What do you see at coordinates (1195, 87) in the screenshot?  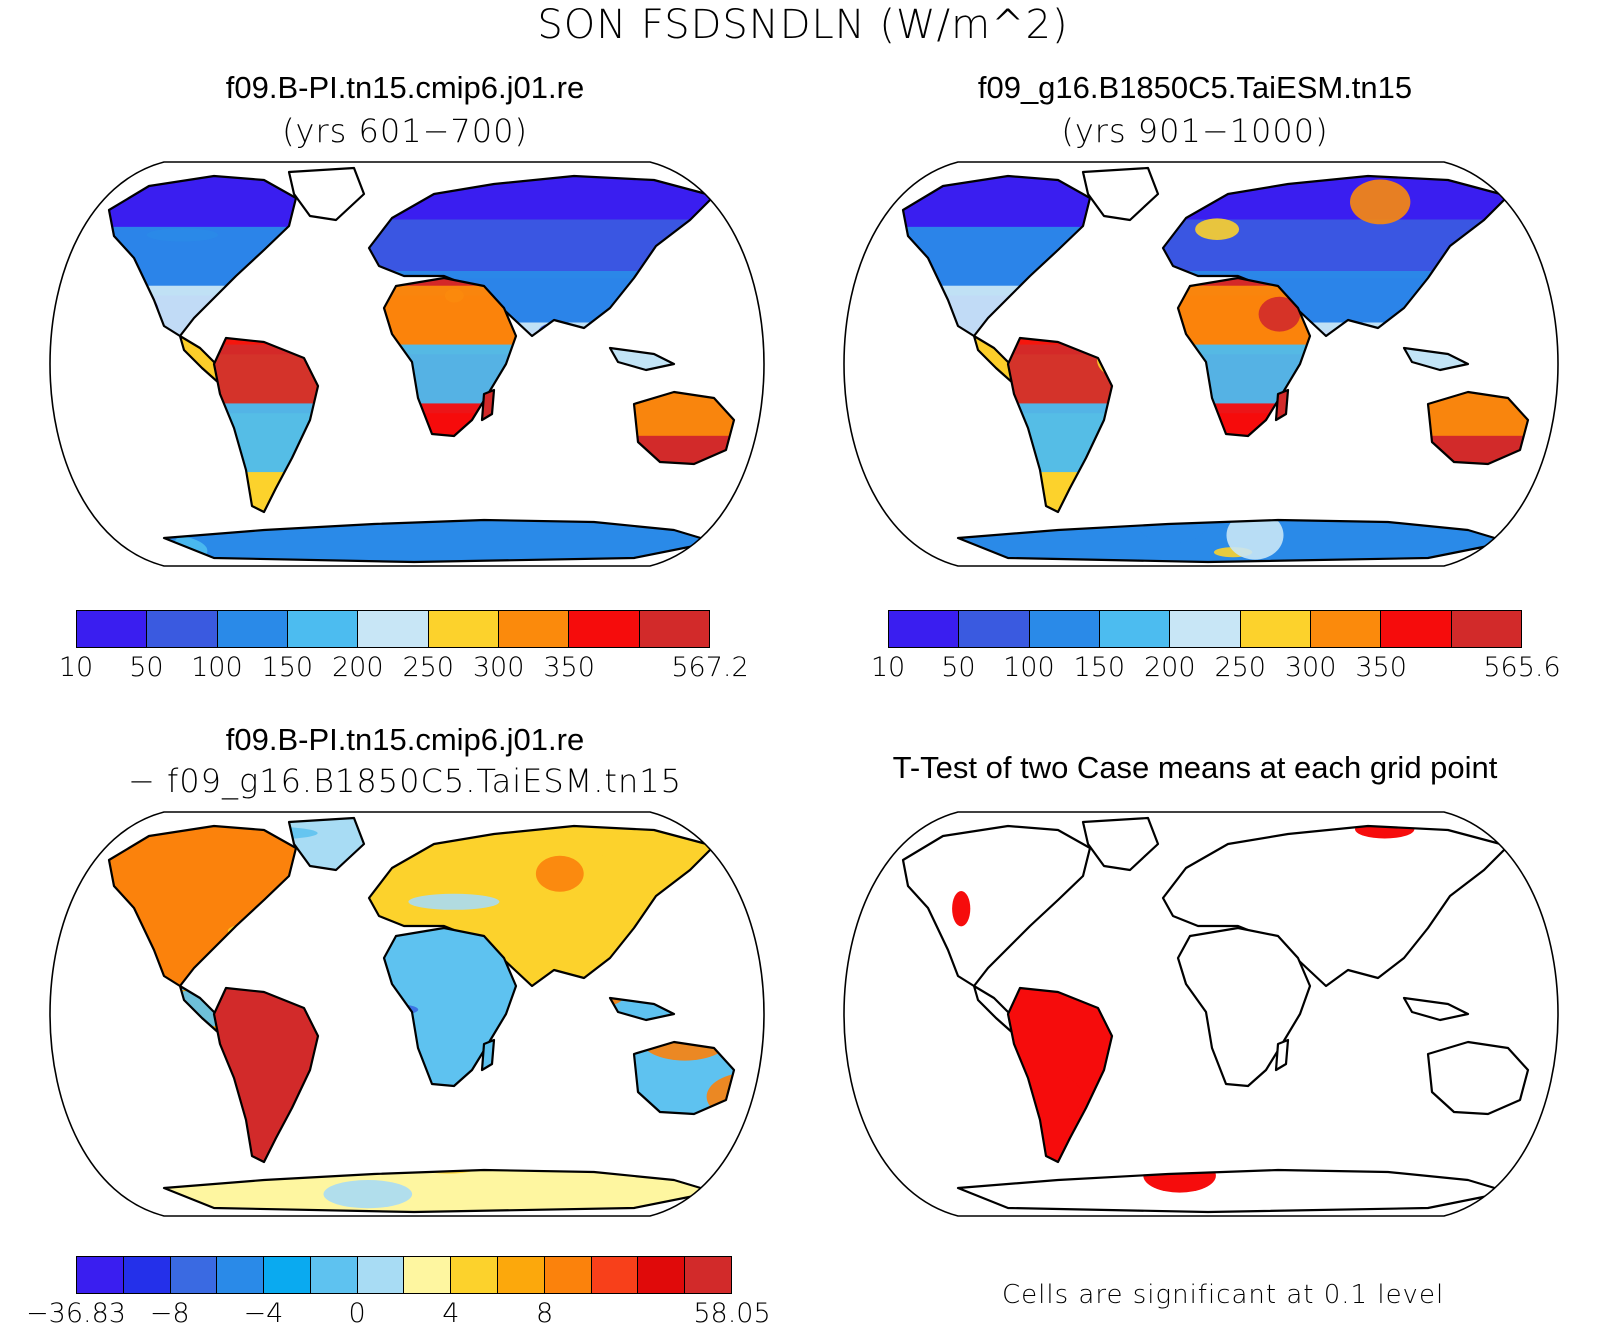 I see `panel-title-top-right: f09_g16.B1850C5.TaiESM.tn15` at bounding box center [1195, 87].